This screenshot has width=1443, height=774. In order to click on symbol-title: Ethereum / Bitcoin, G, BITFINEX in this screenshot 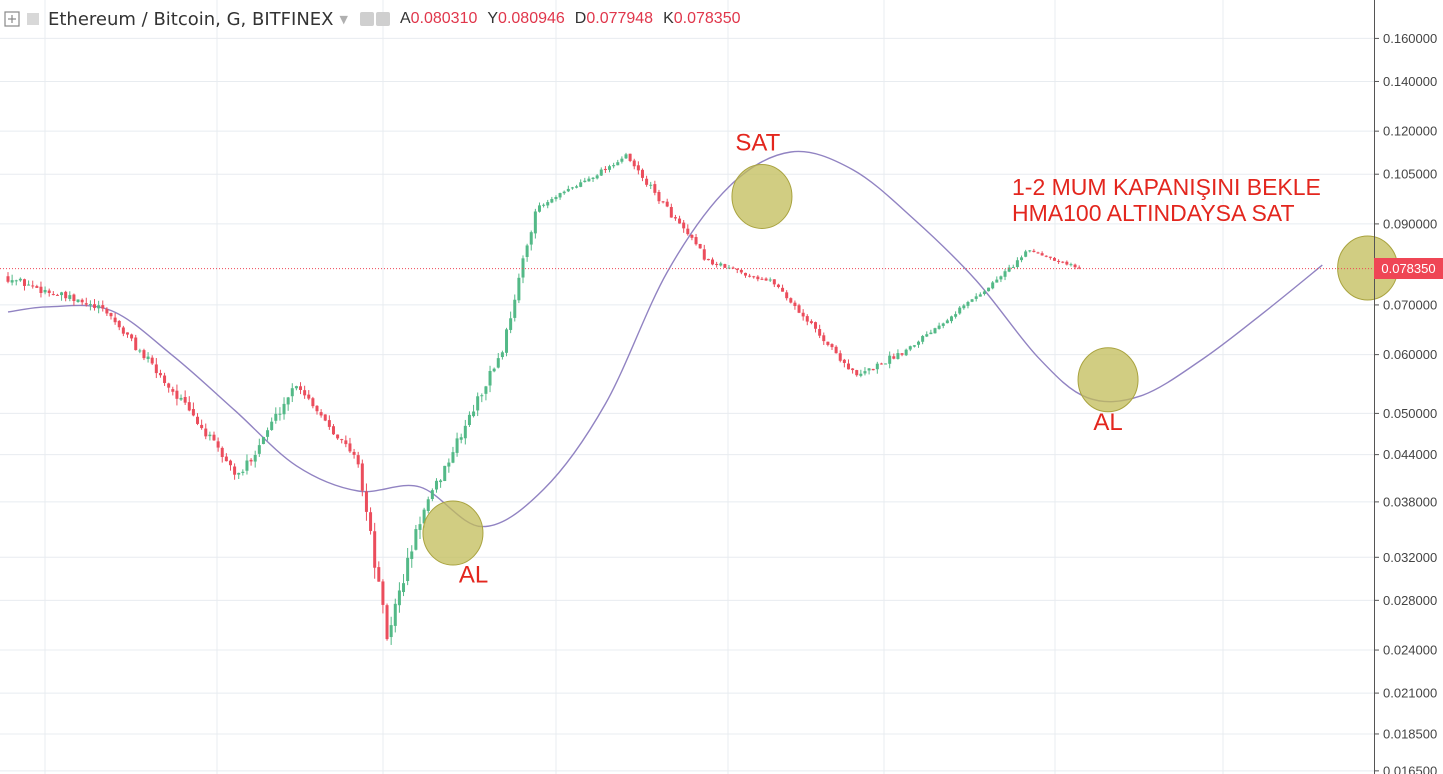, I will do `click(191, 19)`.